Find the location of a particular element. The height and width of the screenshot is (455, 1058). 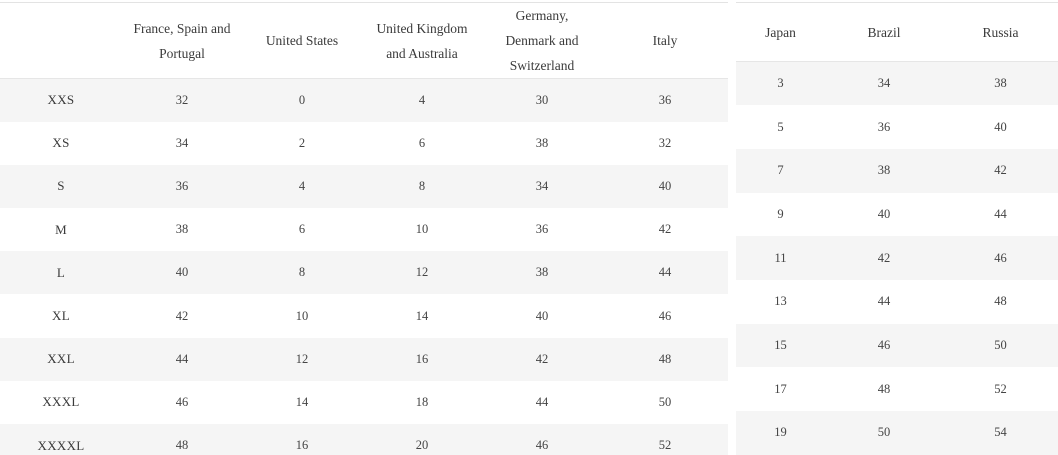

column-header: Italy is located at coordinates (665, 40).